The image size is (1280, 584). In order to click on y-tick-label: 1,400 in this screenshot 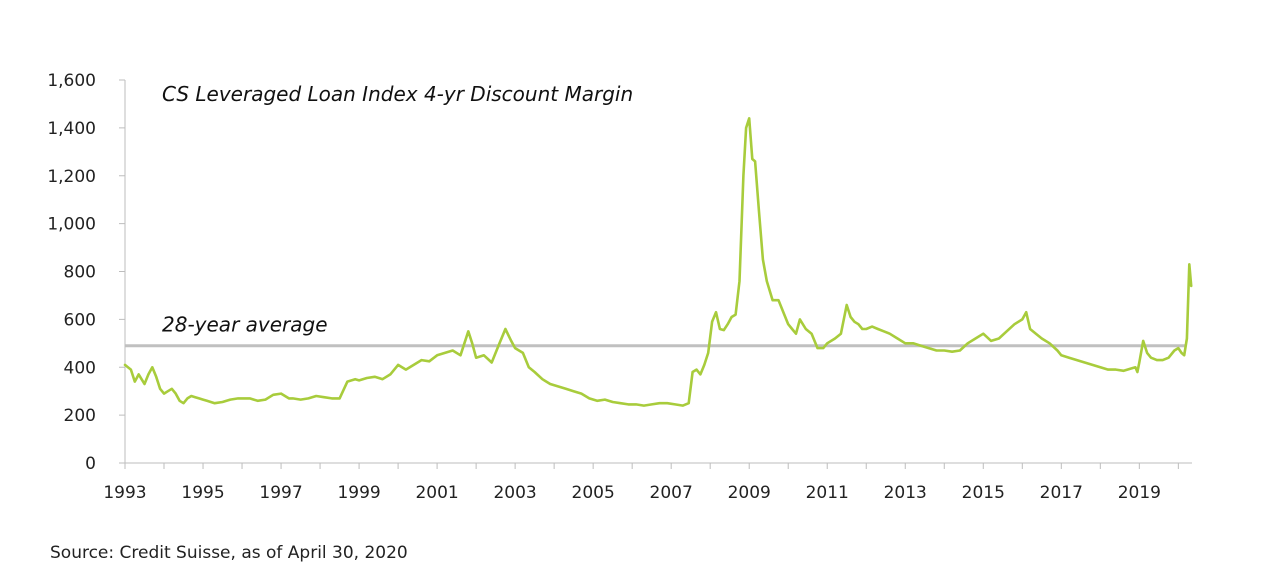, I will do `click(71, 129)`.